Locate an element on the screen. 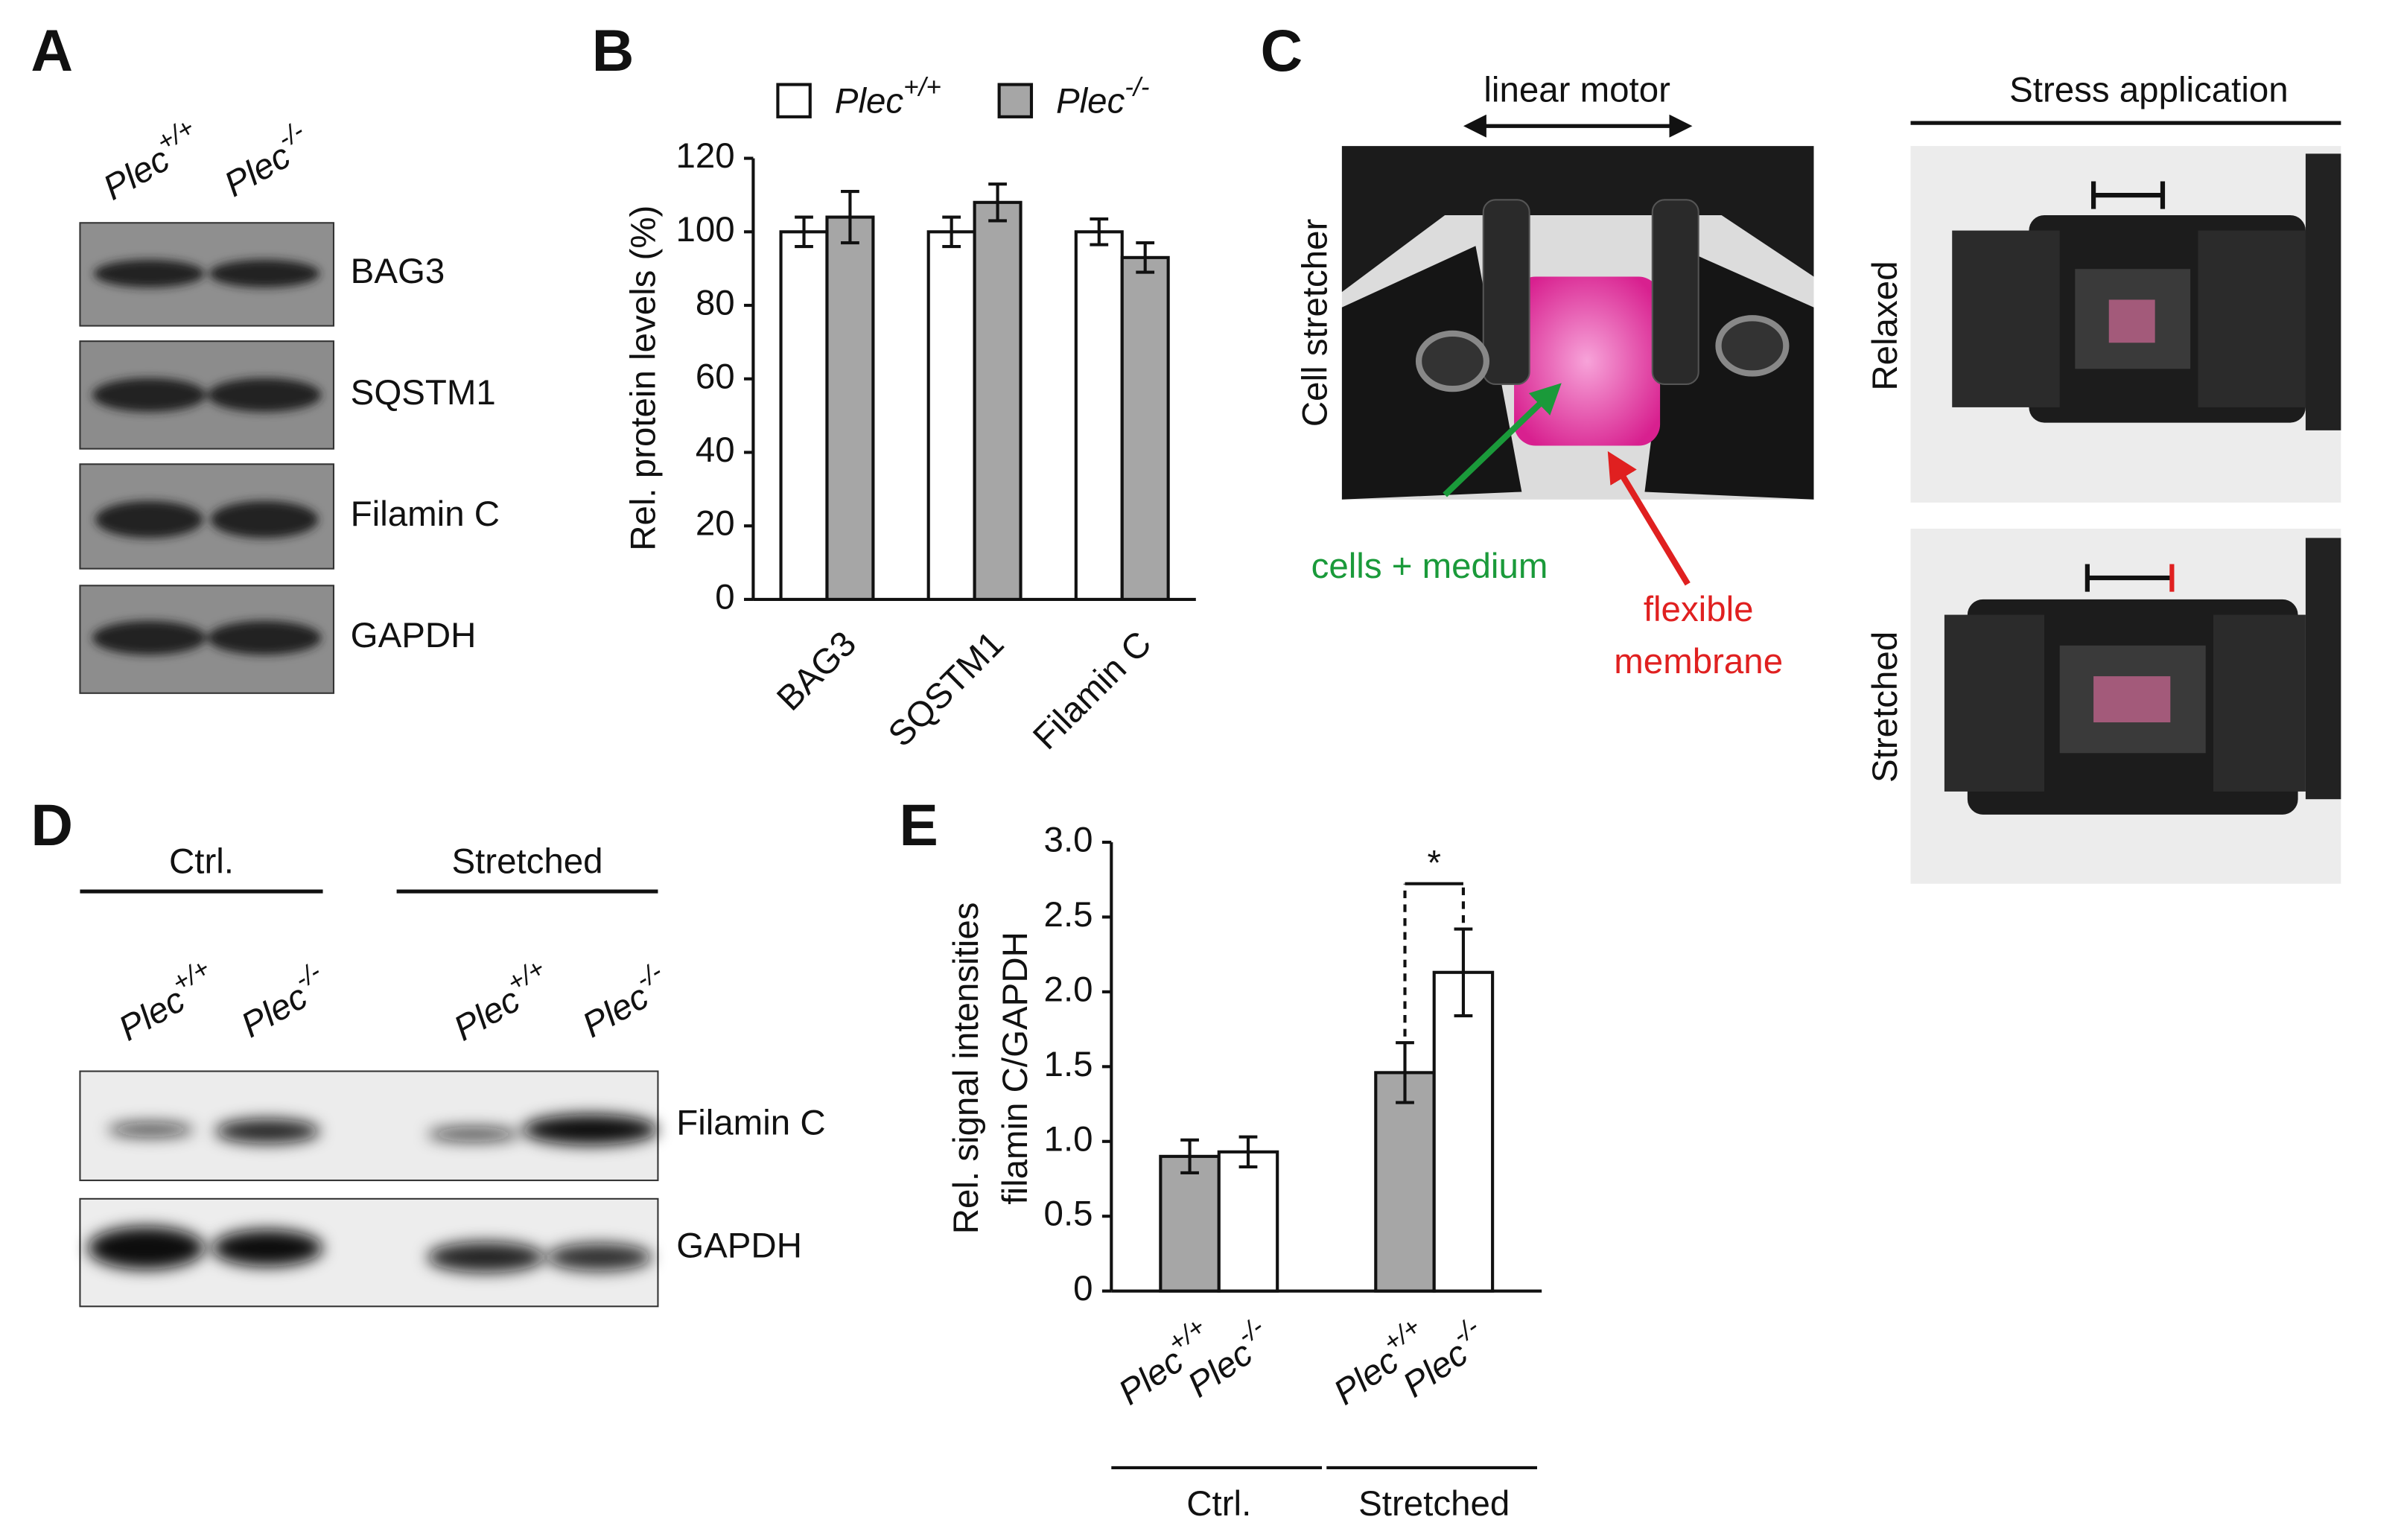 This screenshot has height=1540, width=2401. x-tick-label: BAG3 is located at coordinates (817, 671).